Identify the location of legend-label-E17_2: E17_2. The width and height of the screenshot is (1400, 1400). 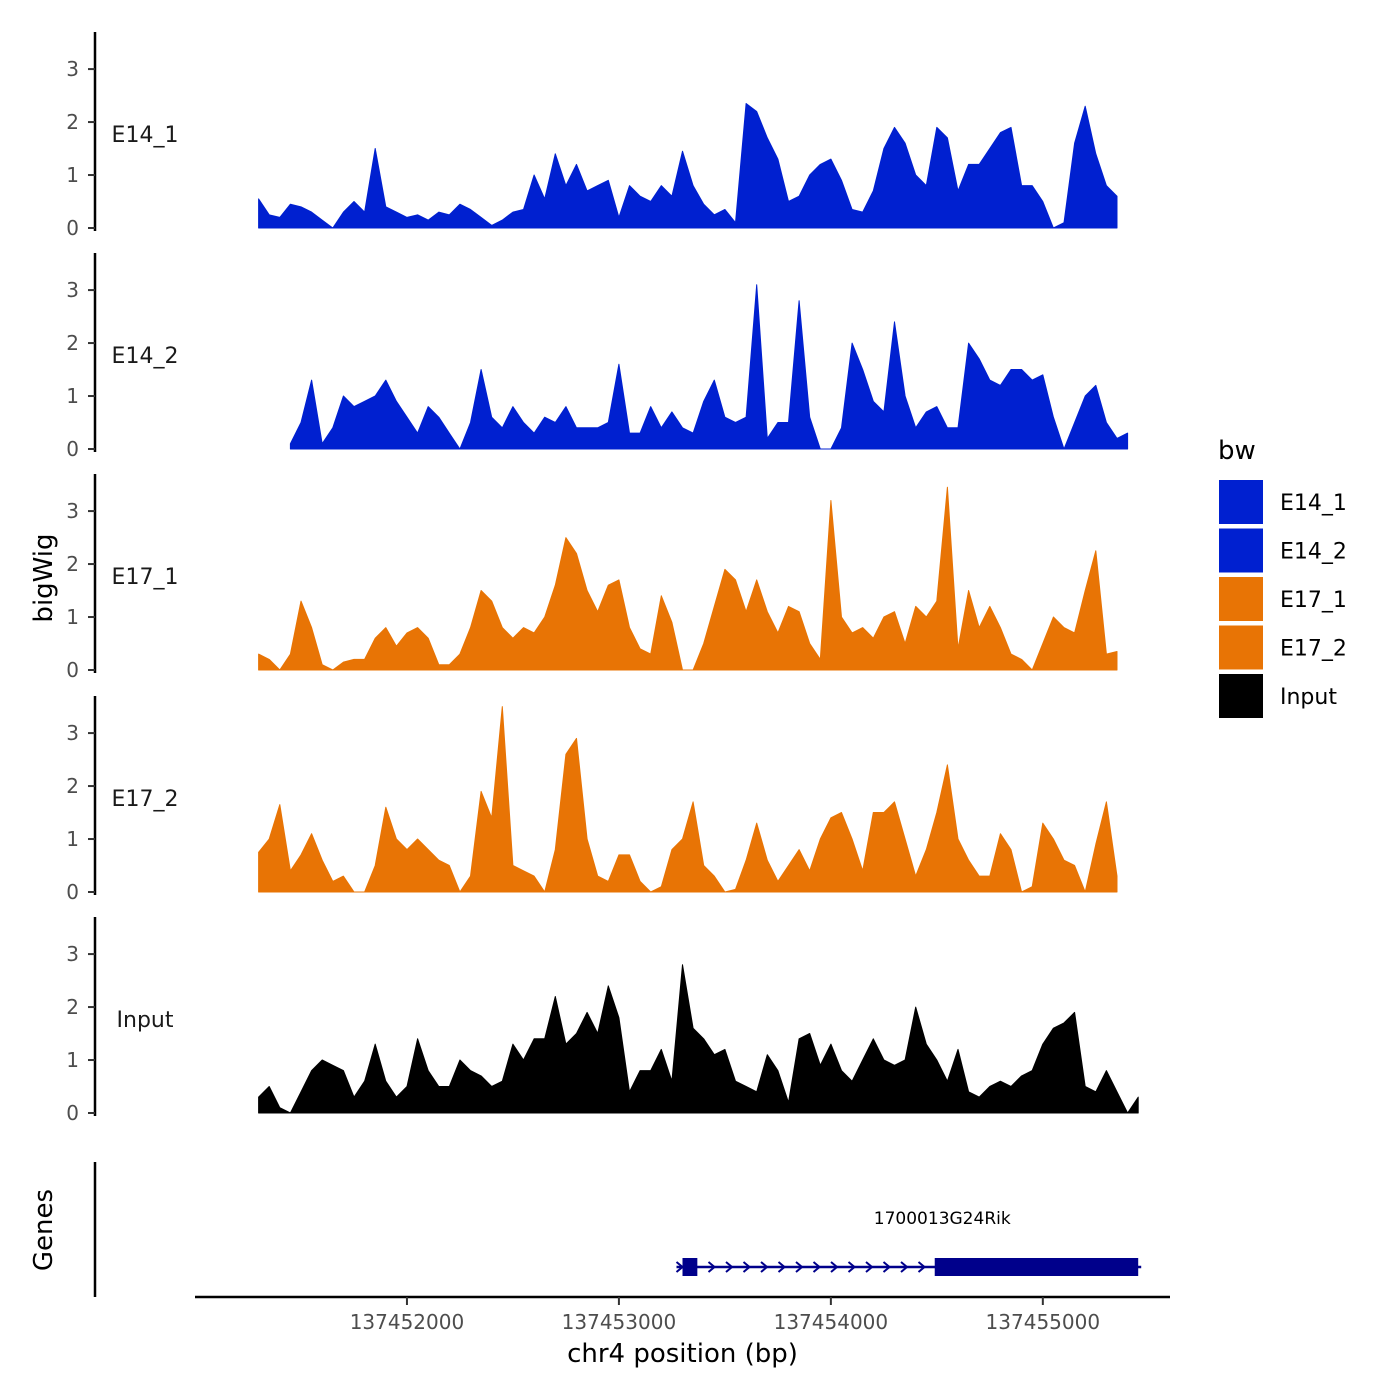
(1313, 649).